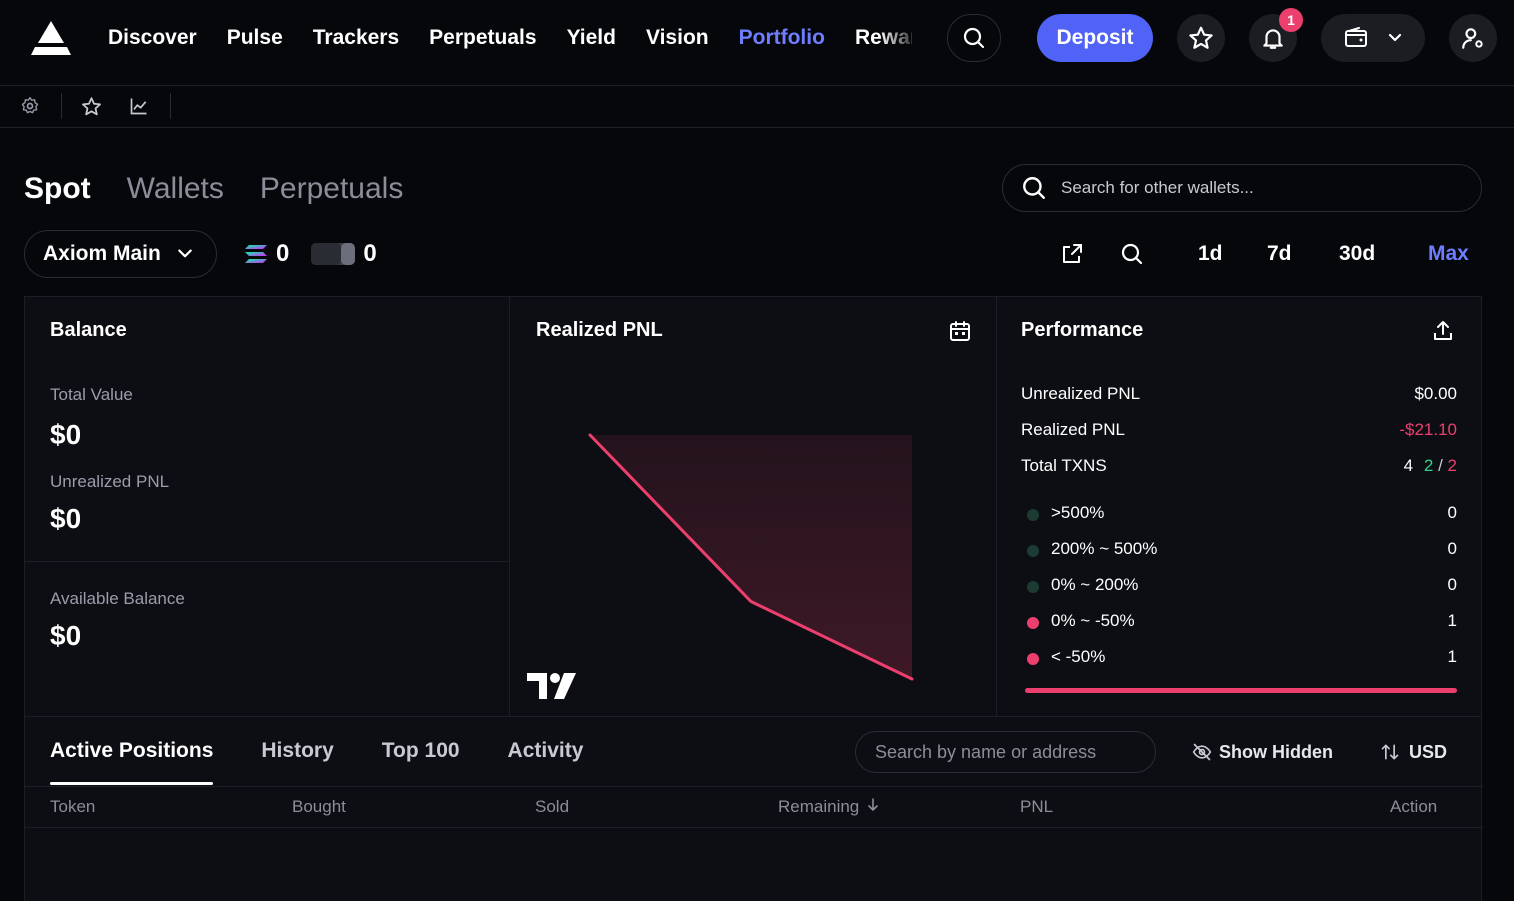 The width and height of the screenshot is (1514, 901). What do you see at coordinates (283, 253) in the screenshot?
I see `sol-balance: 0` at bounding box center [283, 253].